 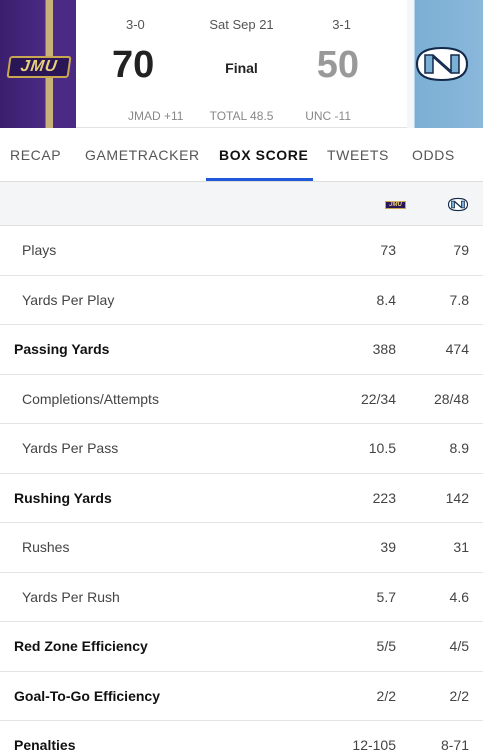 What do you see at coordinates (459, 646) in the screenshot?
I see `stat-value-unc: 4/5` at bounding box center [459, 646].